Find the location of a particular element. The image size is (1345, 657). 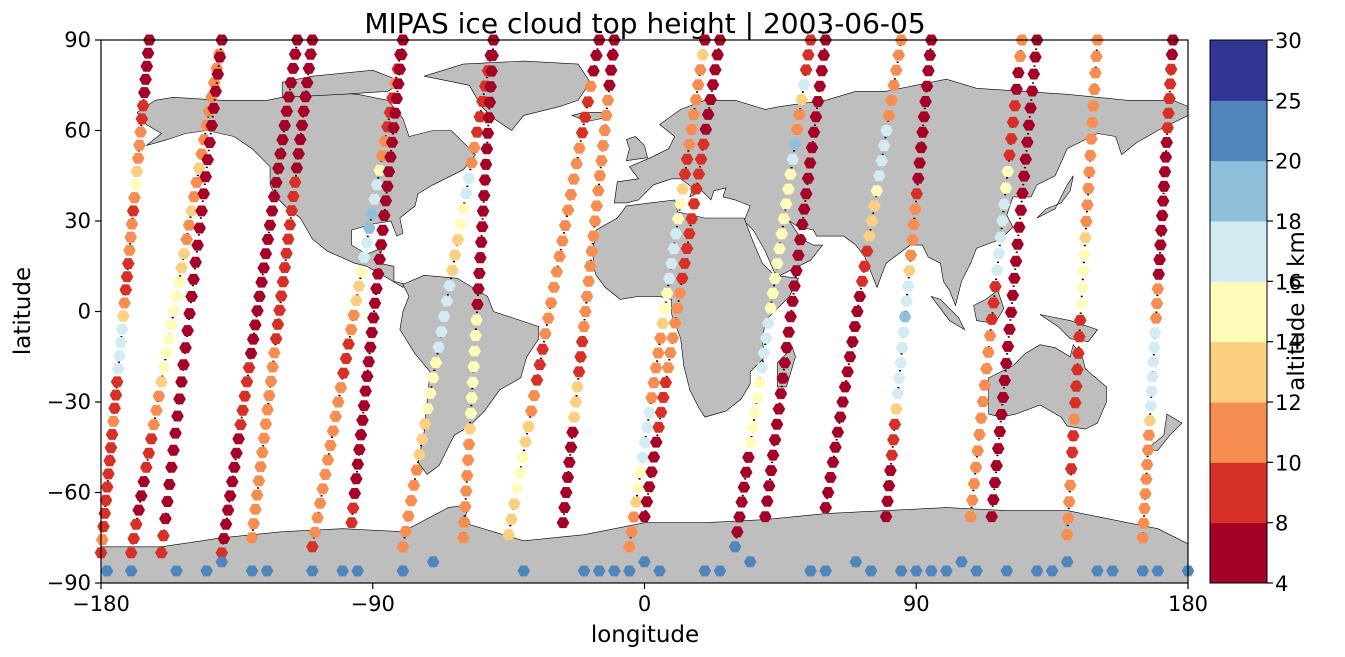

colorbar-tick-label: 16 is located at coordinates (1288, 282).